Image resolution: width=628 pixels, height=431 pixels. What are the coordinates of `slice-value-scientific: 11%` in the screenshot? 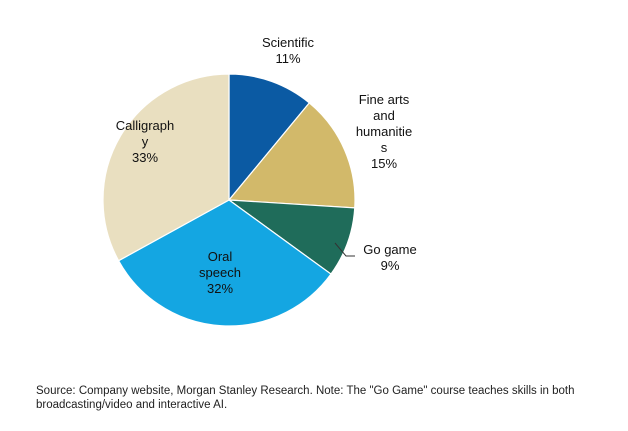 It's located at (287, 58).